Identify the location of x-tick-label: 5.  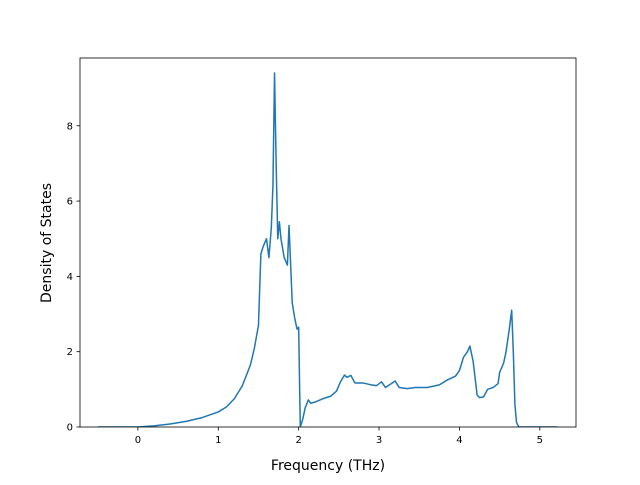
(540, 440).